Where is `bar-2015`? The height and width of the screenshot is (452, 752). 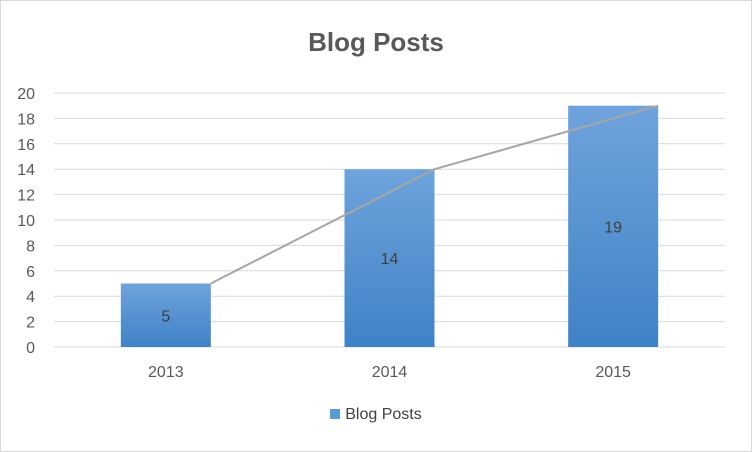 bar-2015 is located at coordinates (613, 226).